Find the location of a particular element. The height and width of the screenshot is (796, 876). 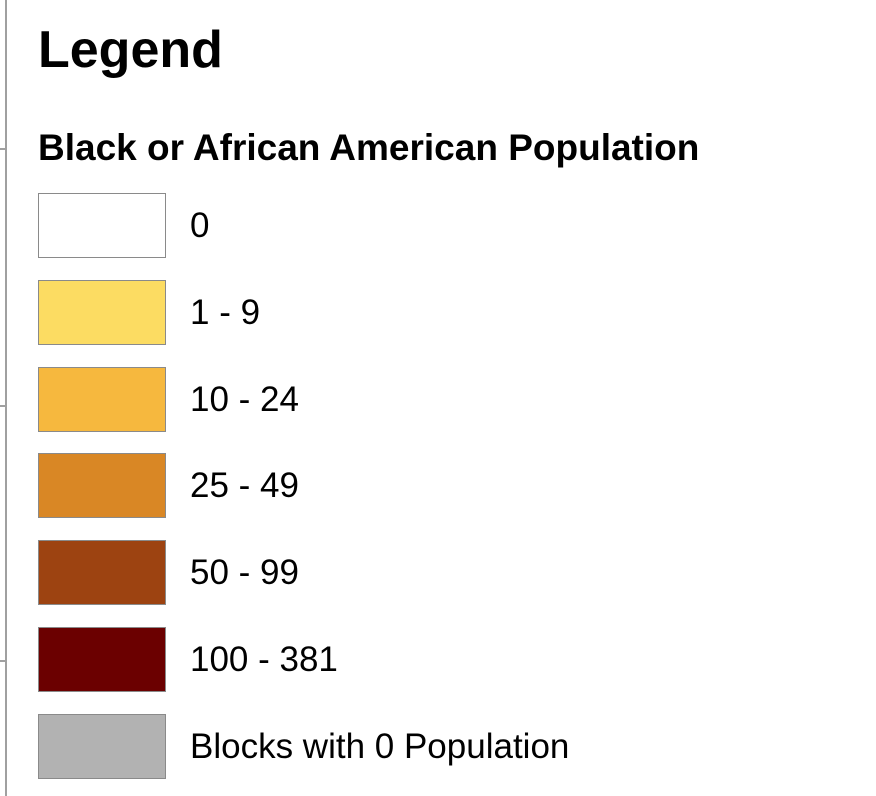

legend-item: Blocks with 0 Population is located at coordinates (453, 746).